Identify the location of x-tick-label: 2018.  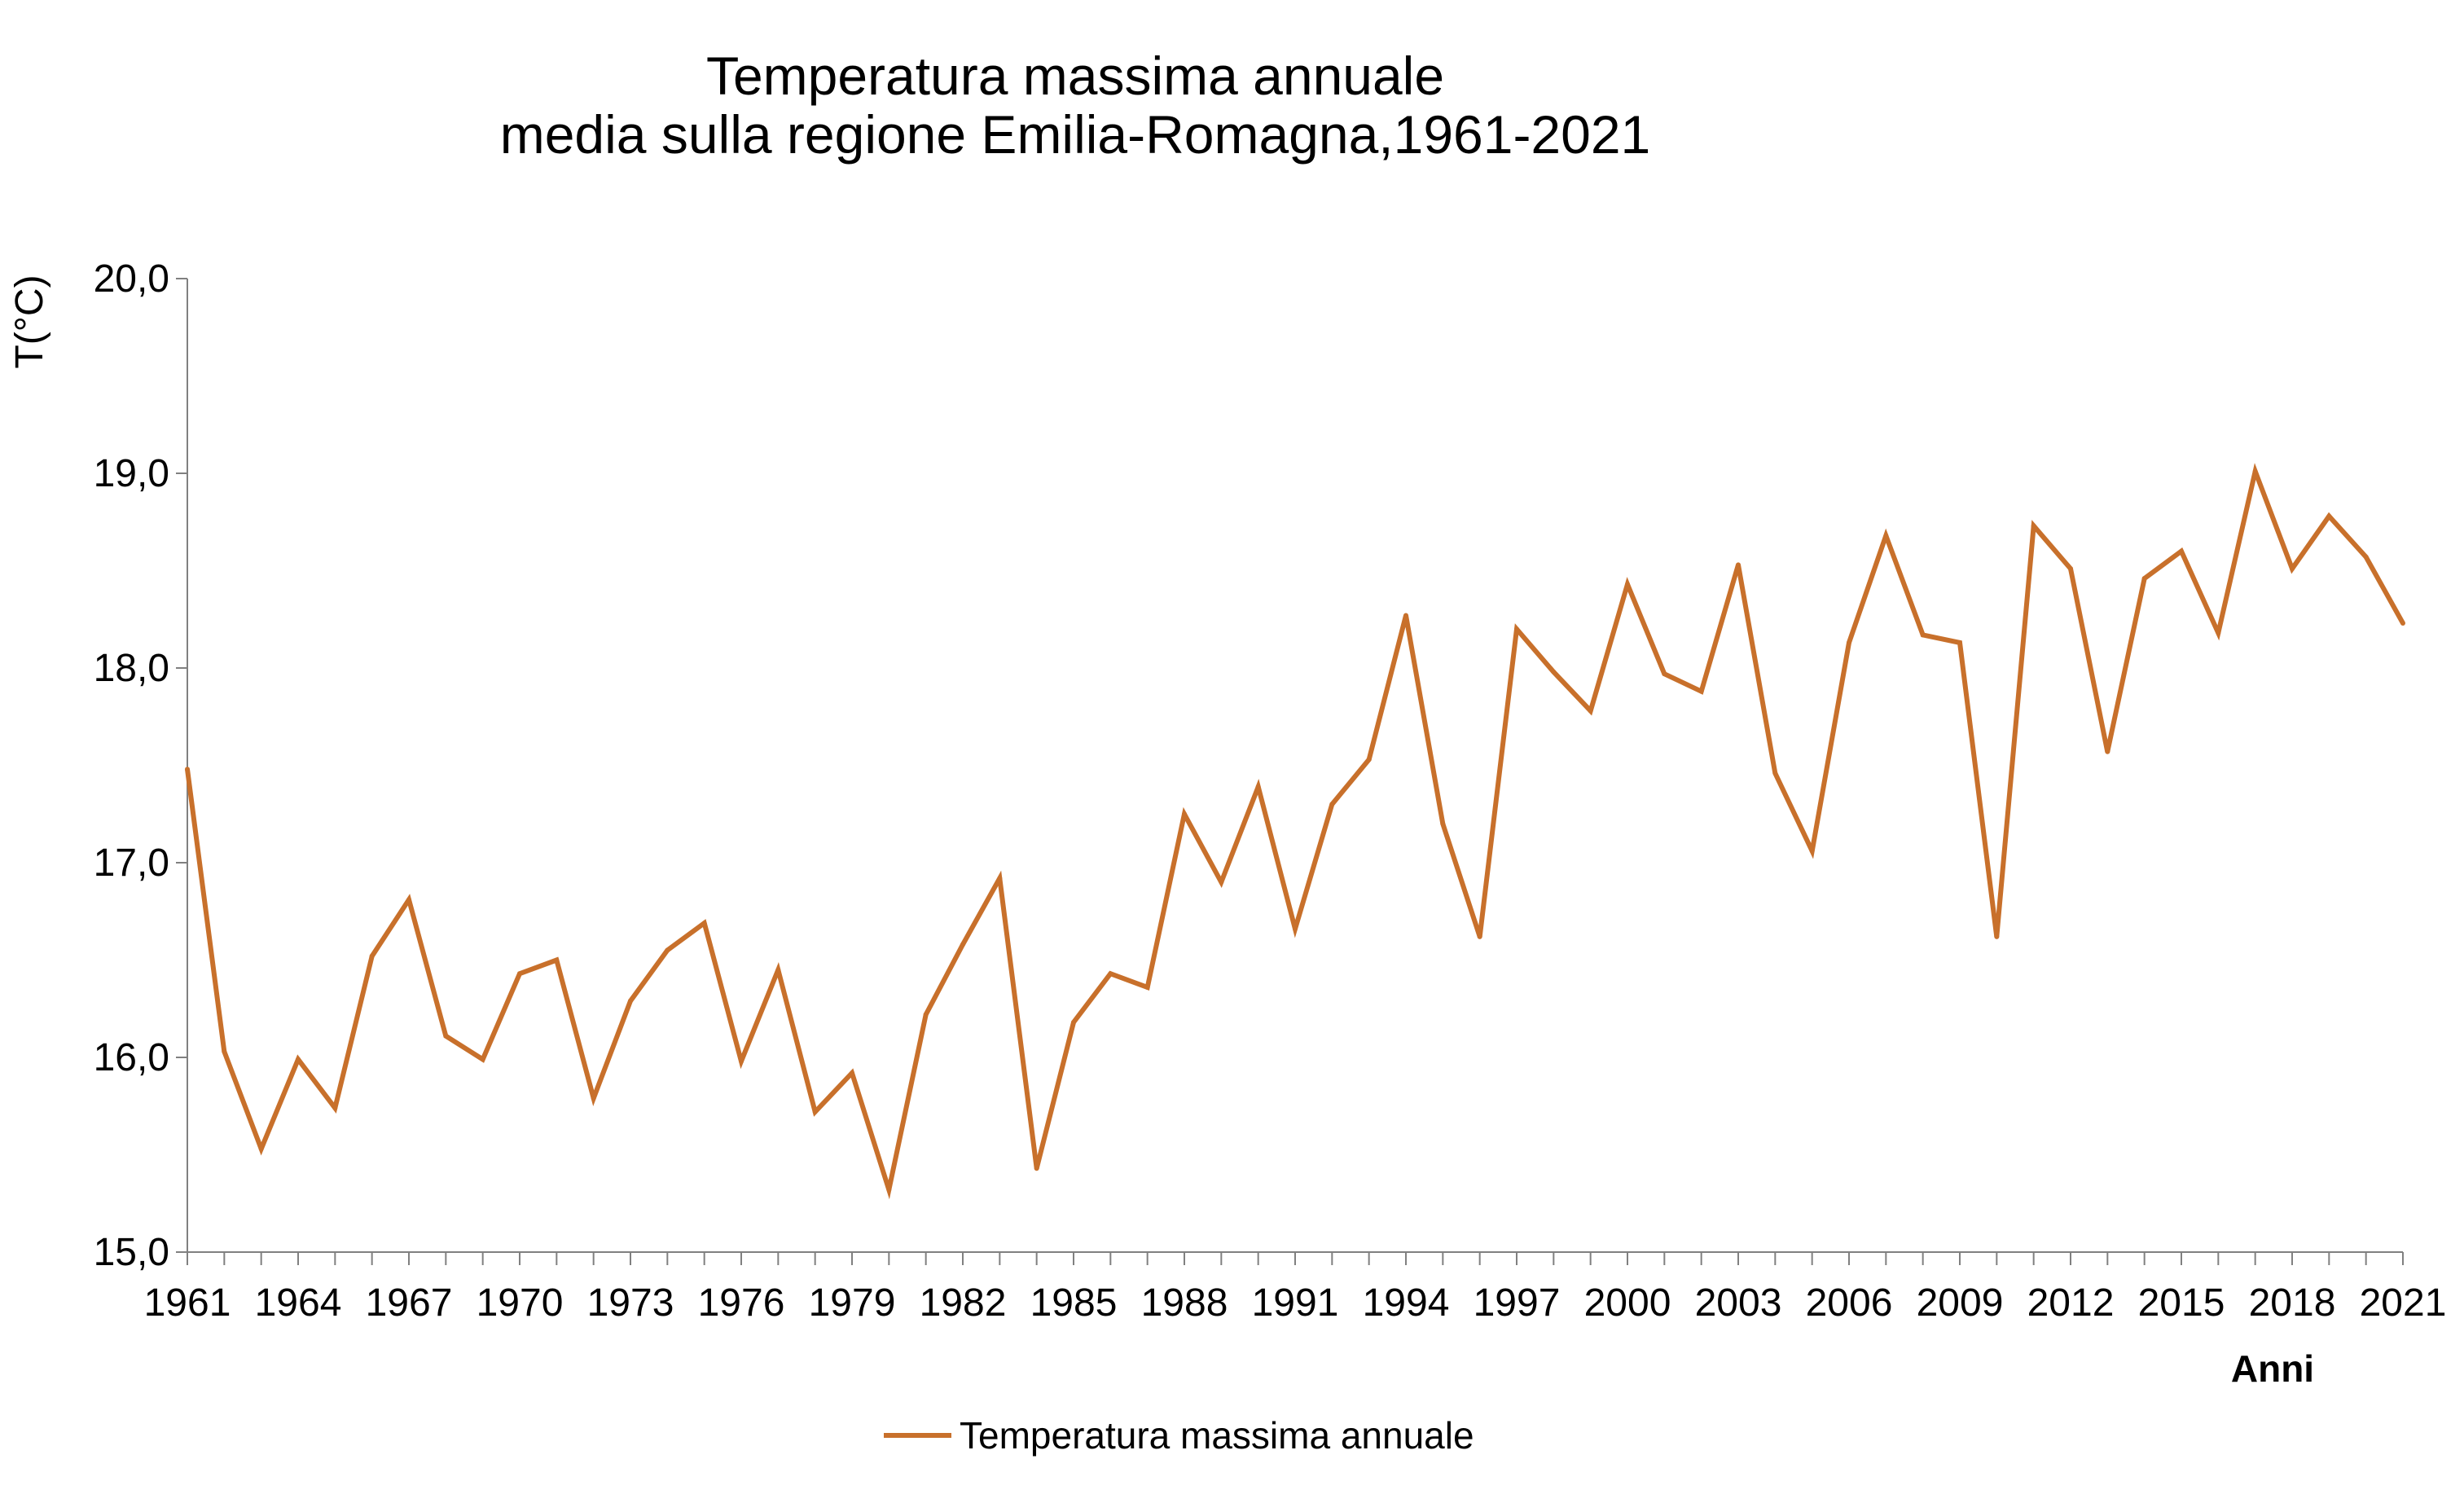
(2292, 1303).